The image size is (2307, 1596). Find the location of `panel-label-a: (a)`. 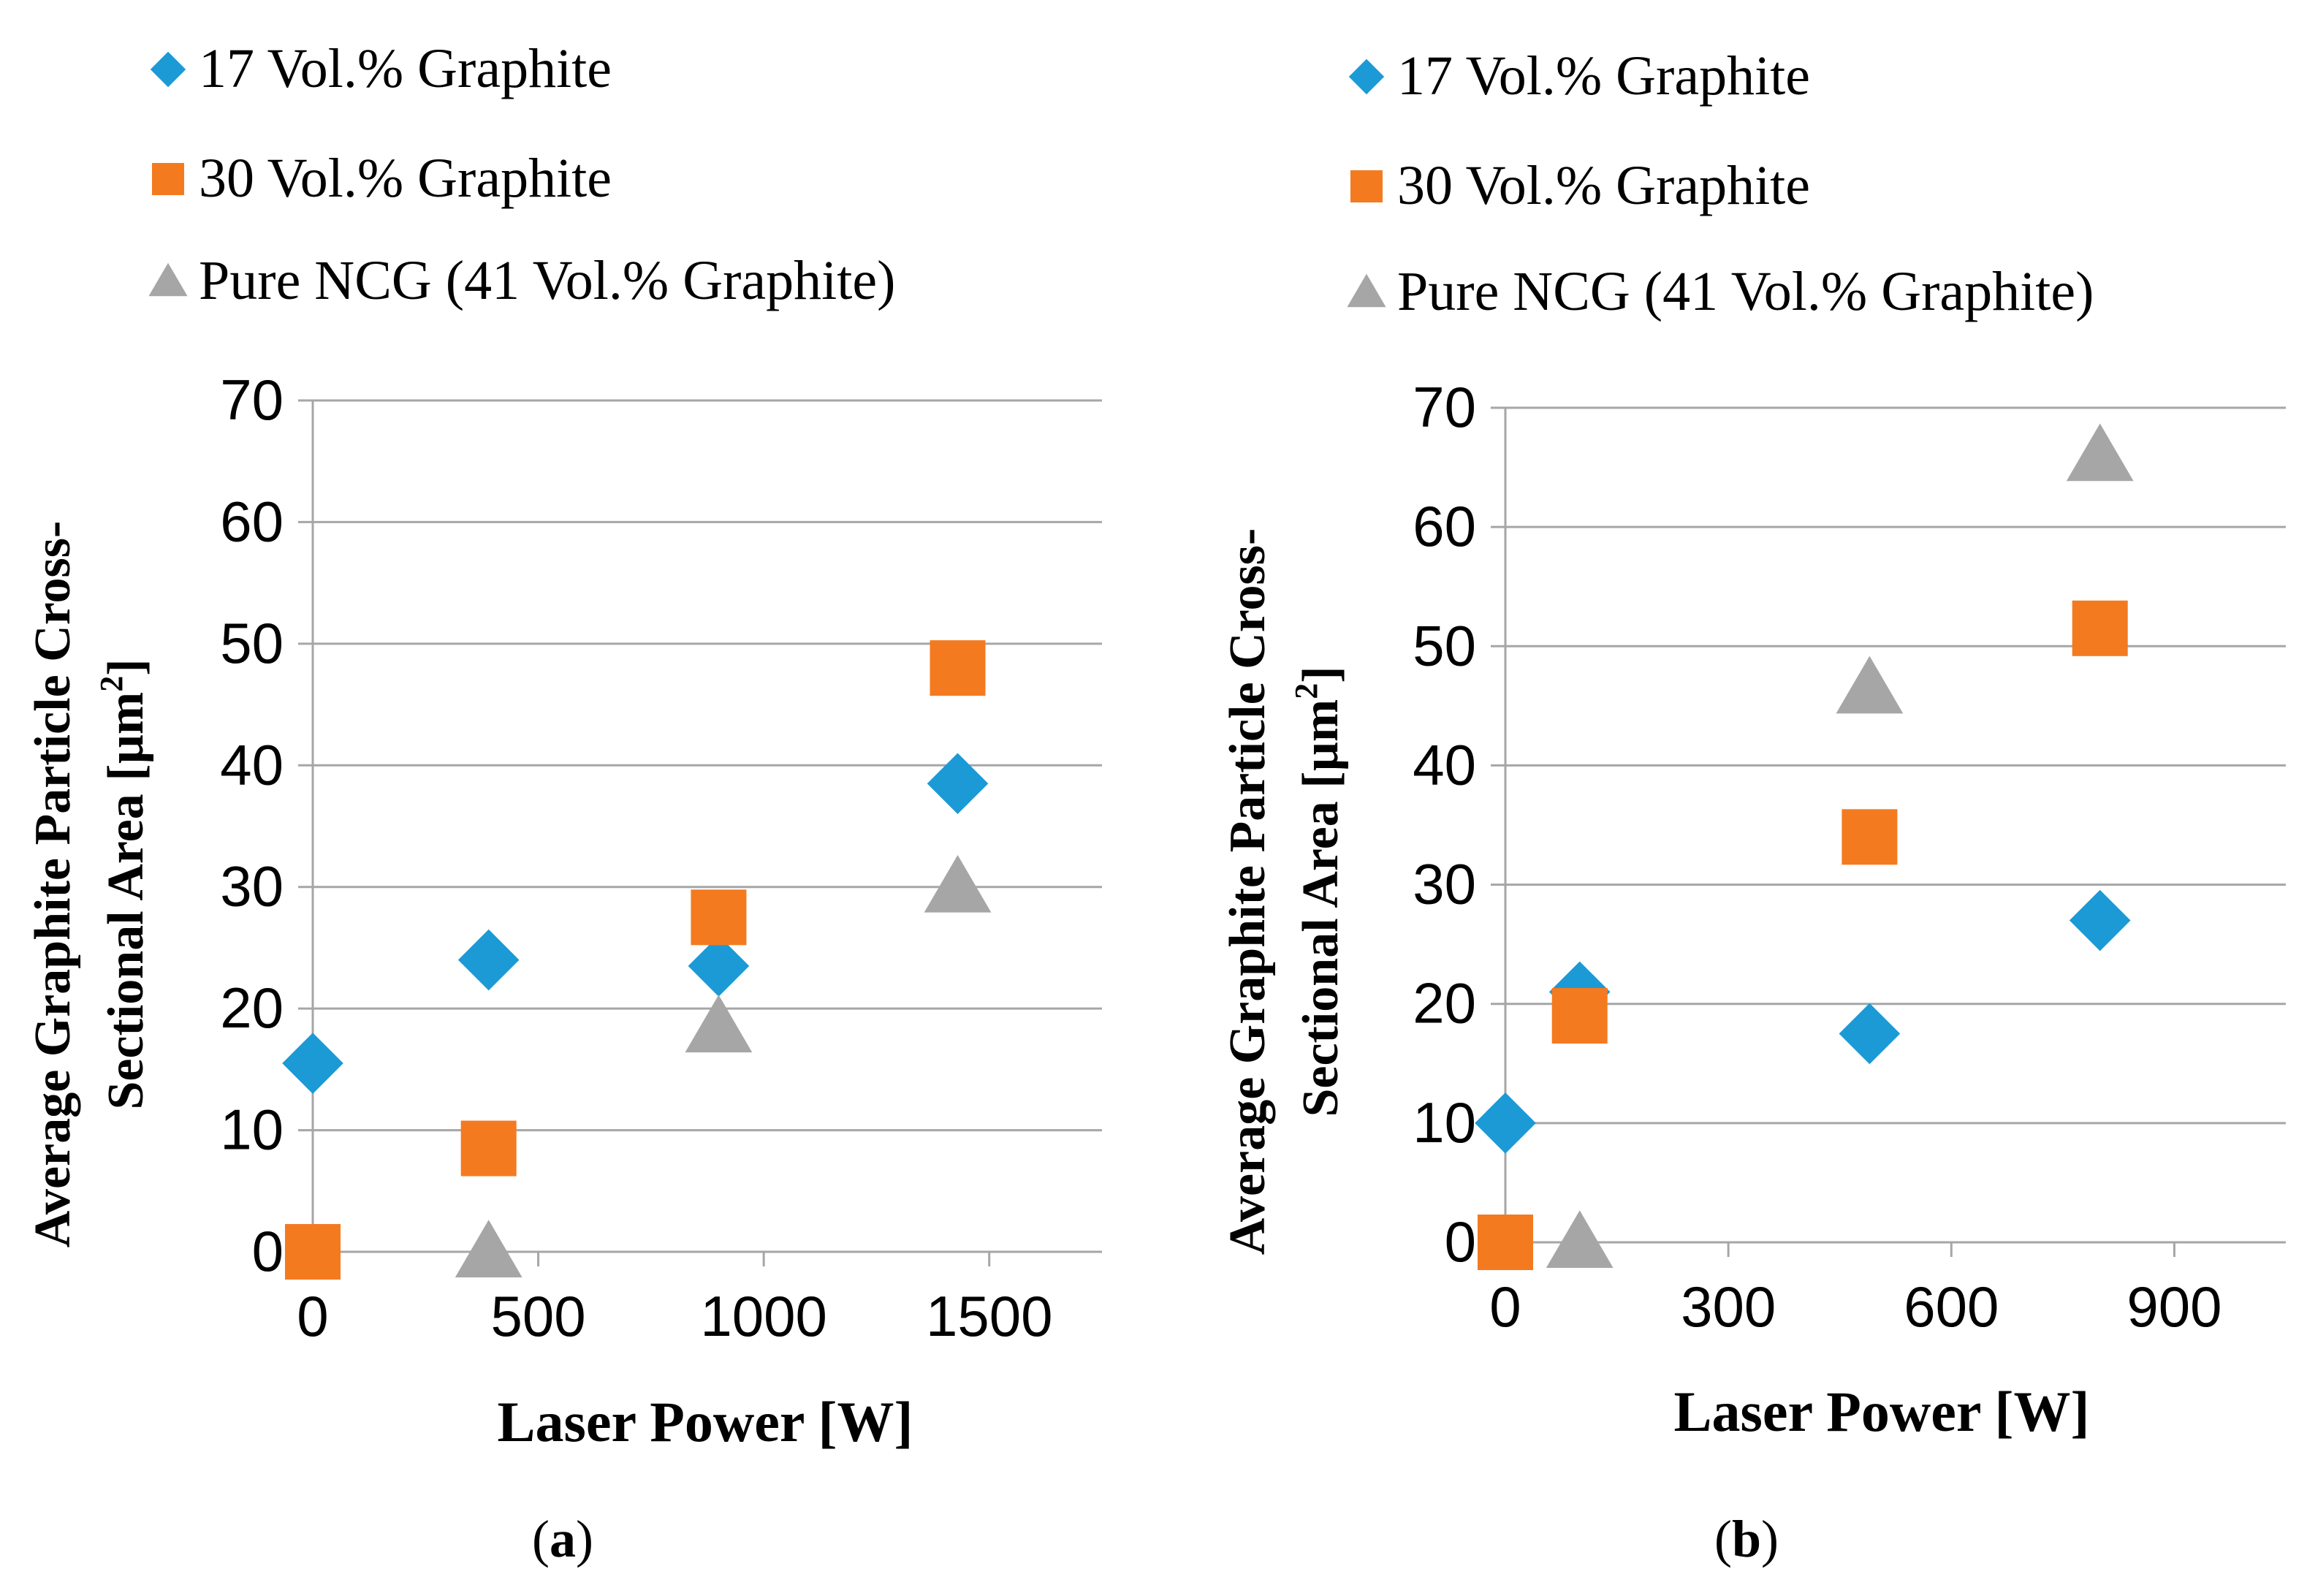

panel-label-a: (a) is located at coordinates (562, 1539).